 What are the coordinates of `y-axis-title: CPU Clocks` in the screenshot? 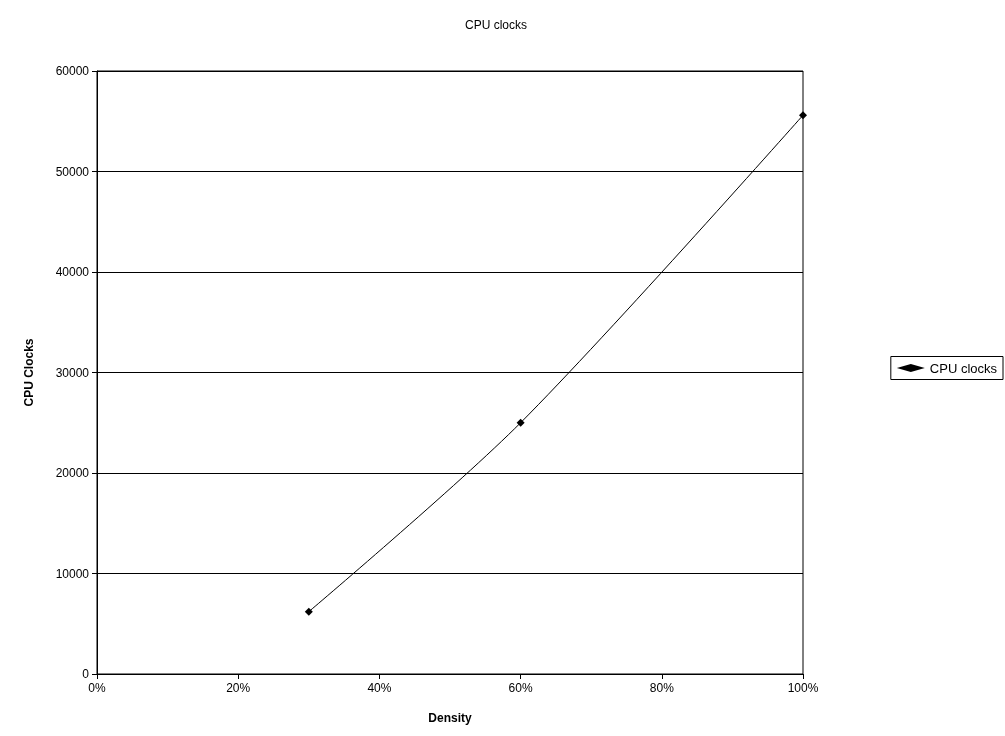 It's located at (29, 372).